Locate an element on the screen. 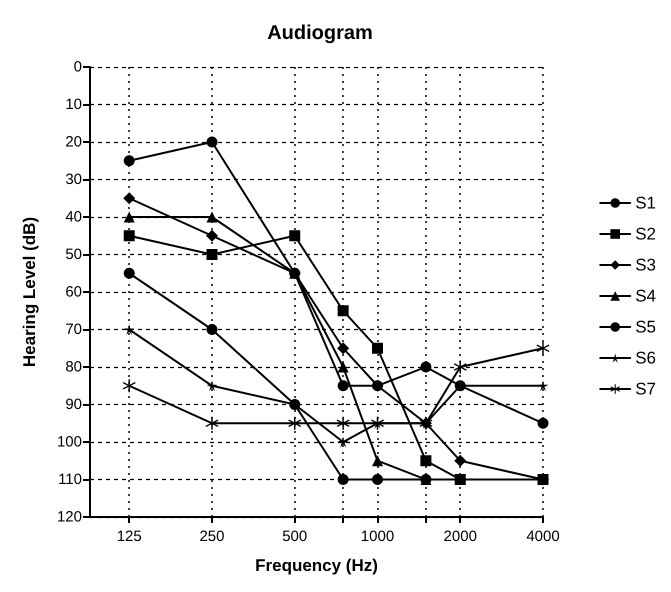 This screenshot has height=592, width=671. x-tick-label: 500 is located at coordinates (295, 536).